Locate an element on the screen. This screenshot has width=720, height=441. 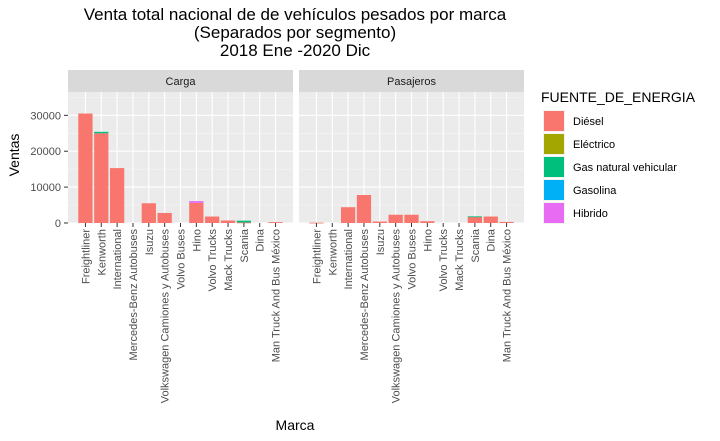
legend-title: FUENTE_DE_ENERGIA is located at coordinates (618, 97).